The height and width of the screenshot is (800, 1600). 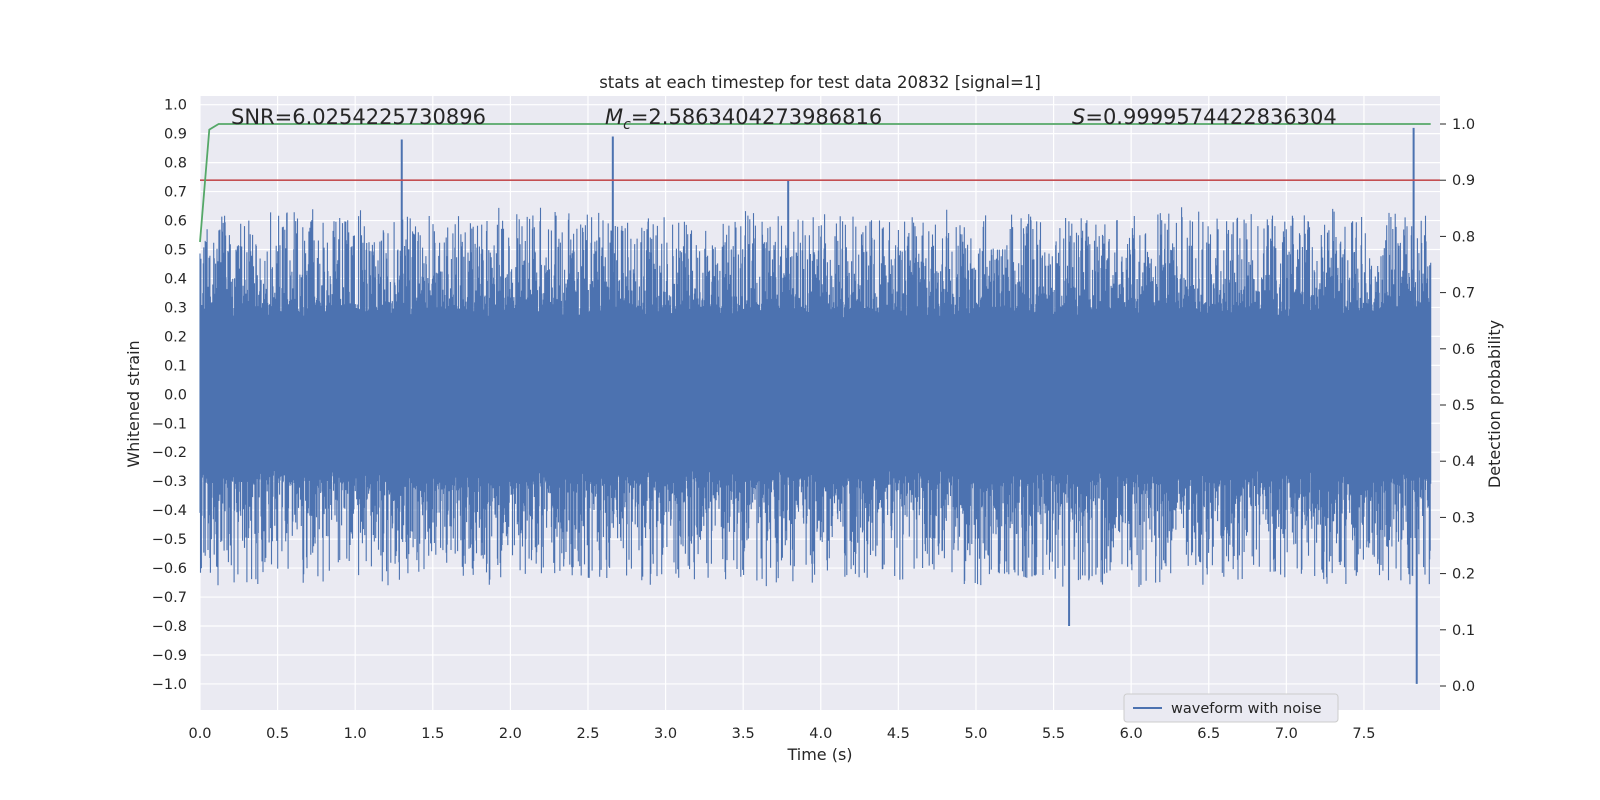 What do you see at coordinates (1463, 125) in the screenshot?
I see `y-right-tick-label: 1.0` at bounding box center [1463, 125].